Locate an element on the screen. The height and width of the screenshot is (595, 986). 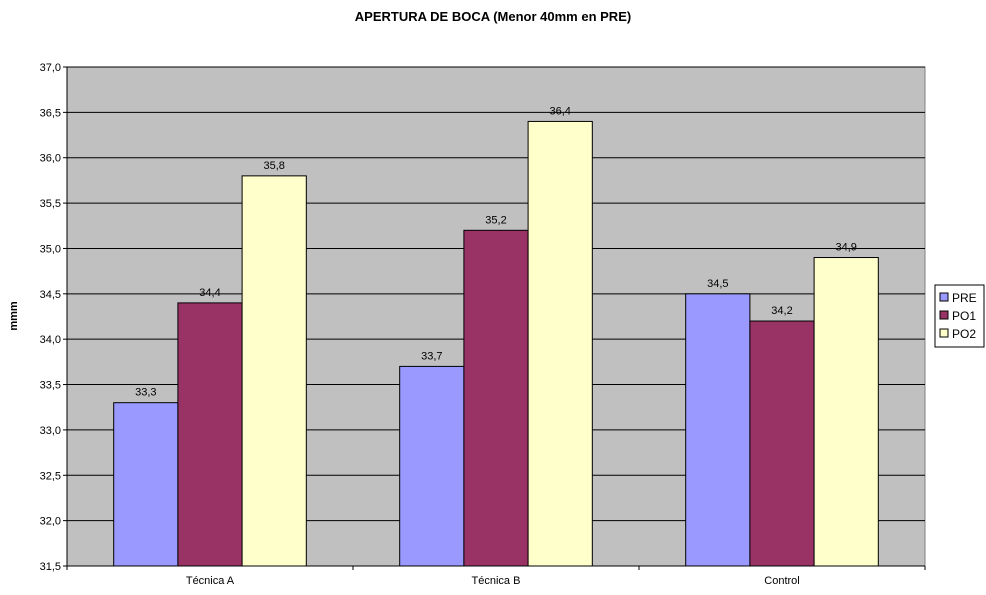
legend-label-po2: PO2 is located at coordinates (964, 334).